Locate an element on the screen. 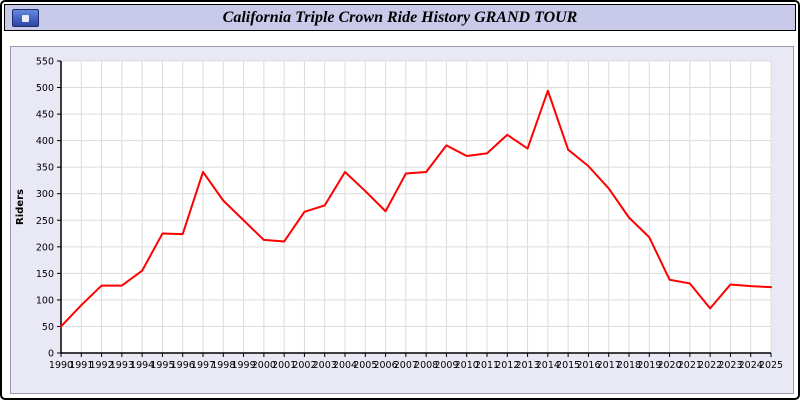  svg-text: 1999 is located at coordinates (243, 365).